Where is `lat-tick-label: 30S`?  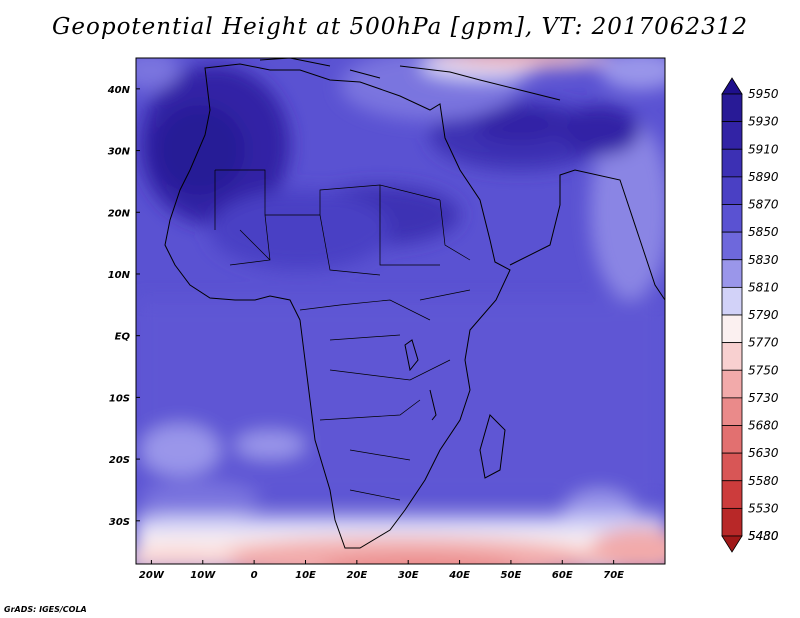 lat-tick-label: 30S is located at coordinates (119, 522).